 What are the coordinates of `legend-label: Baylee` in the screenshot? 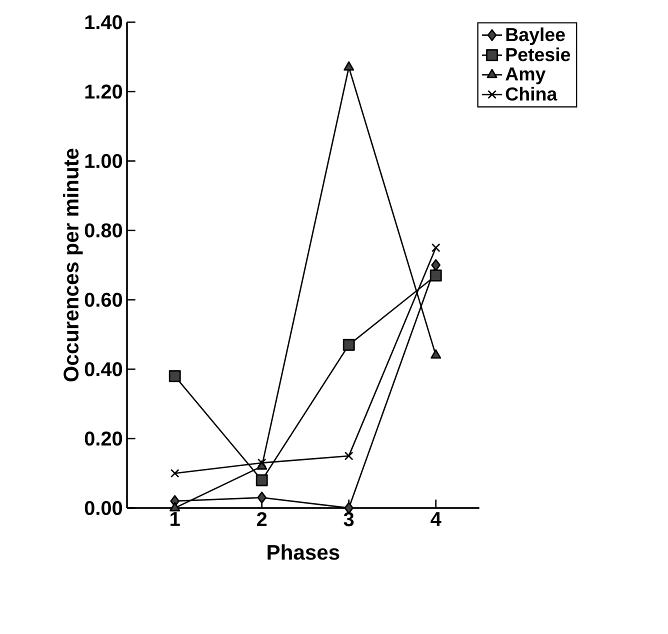 It's located at (535, 36).